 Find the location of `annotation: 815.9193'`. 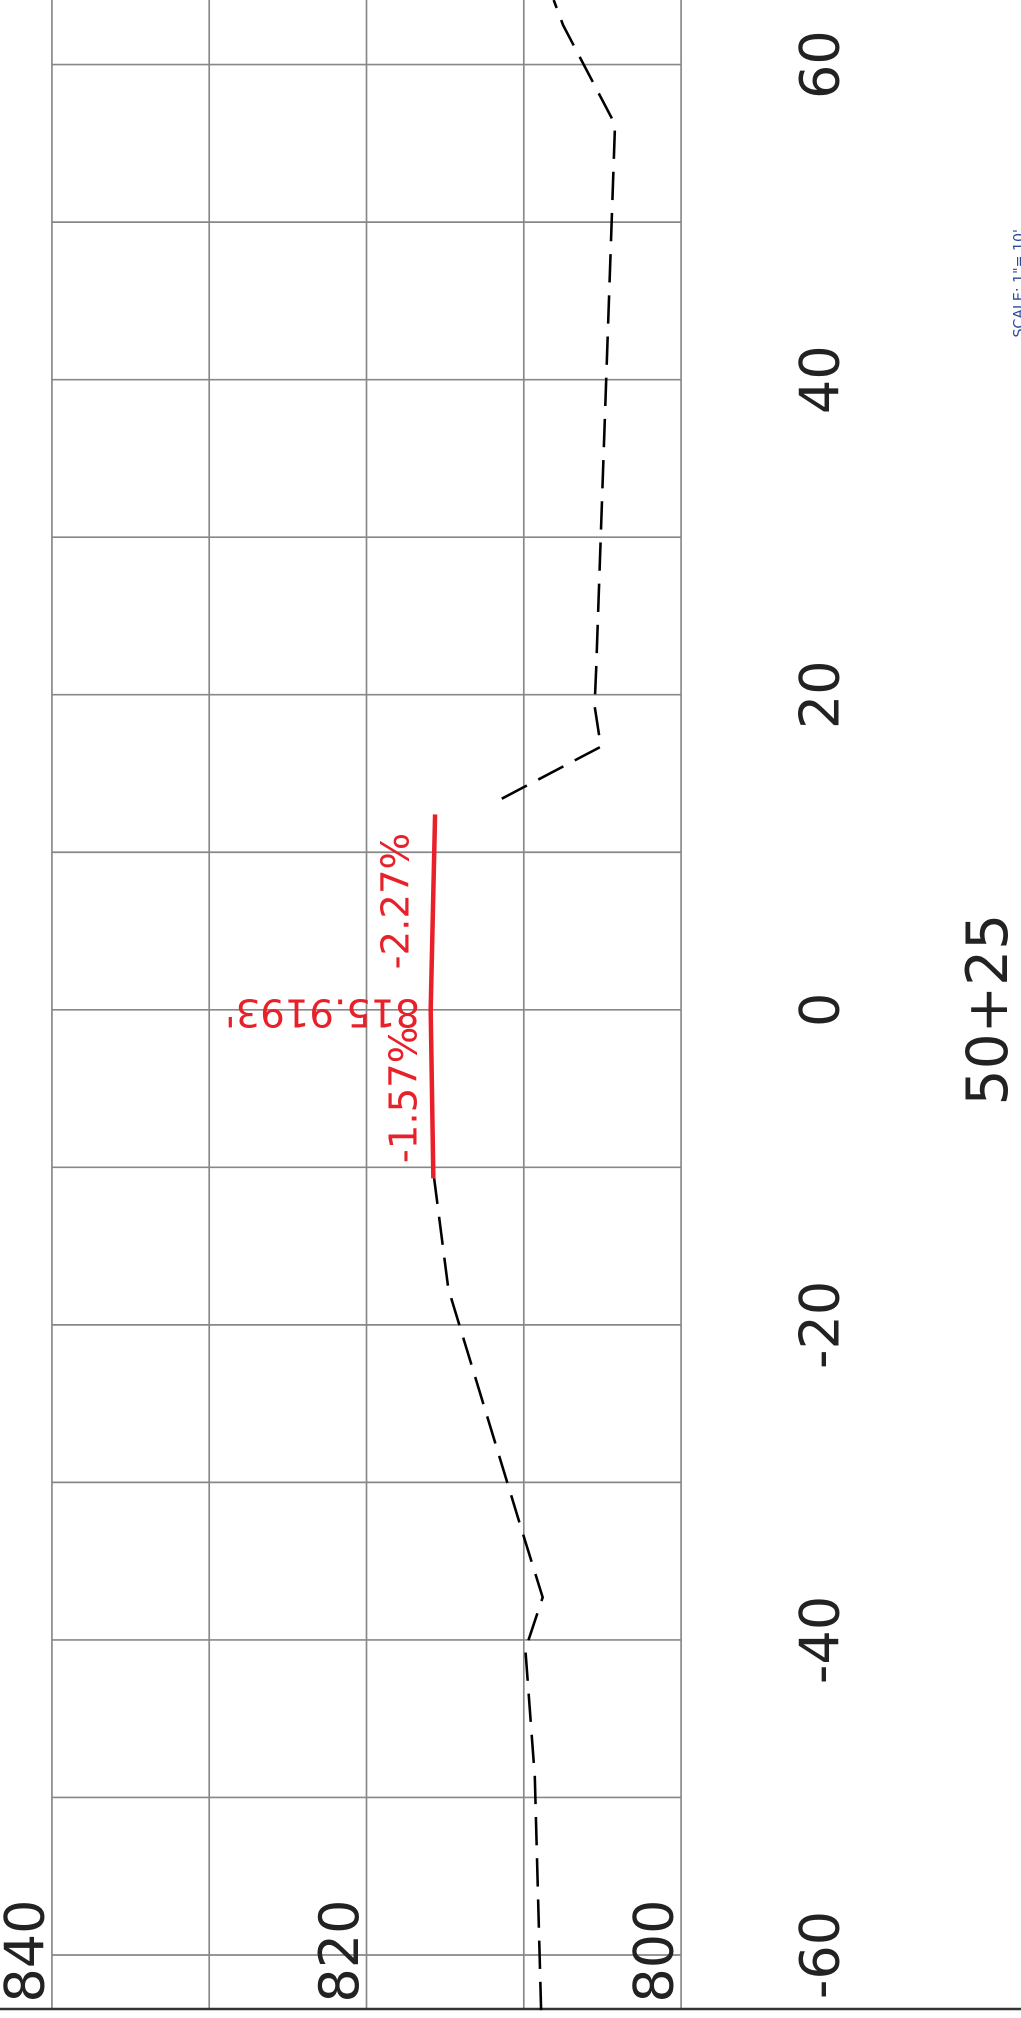

annotation: 815.9193' is located at coordinates (322, 1011).